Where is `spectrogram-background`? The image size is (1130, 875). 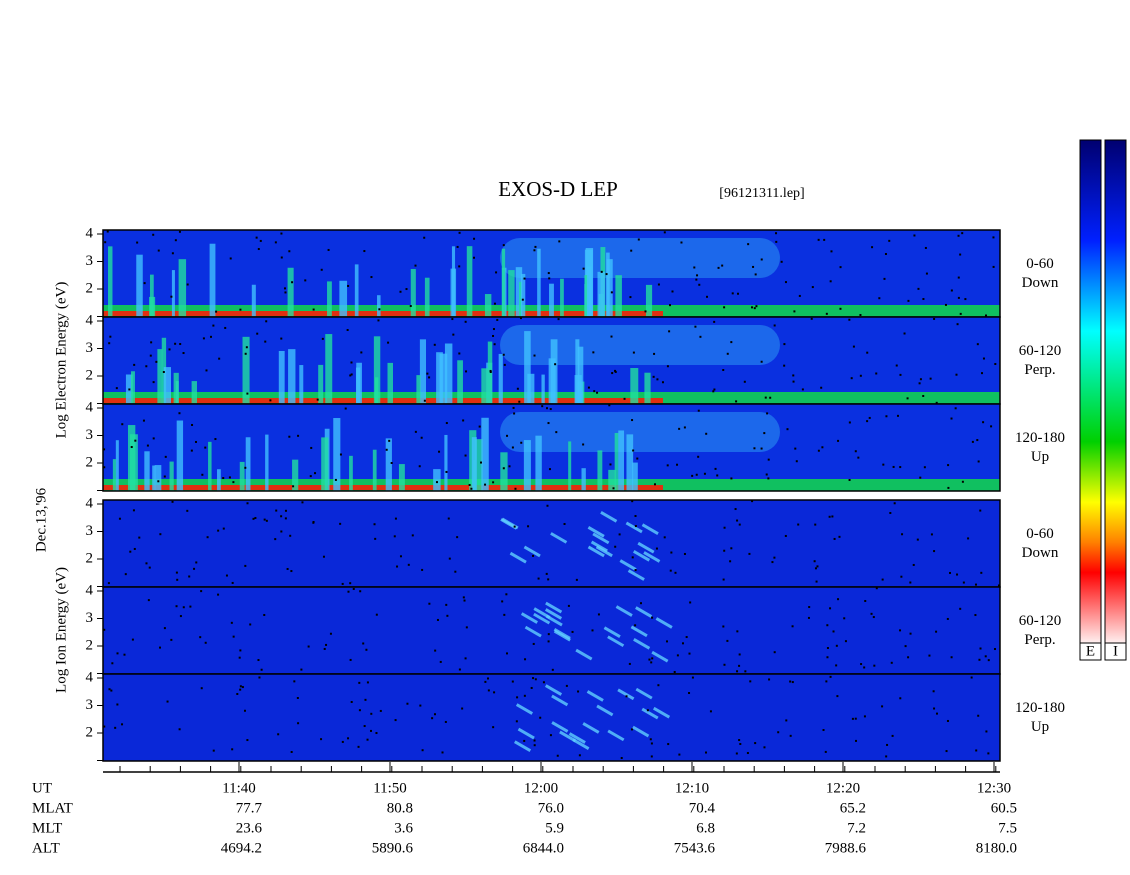
spectrogram-background is located at coordinates (551, 717).